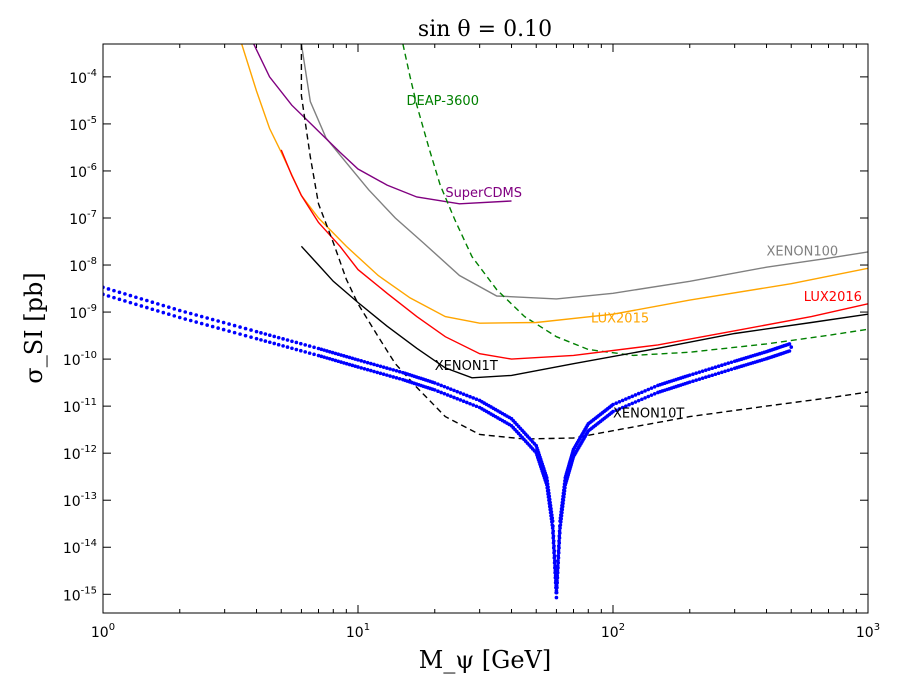 This screenshot has height=700, width=900. What do you see at coordinates (584, 312) in the screenshot?
I see `series-line-xenon1t` at bounding box center [584, 312].